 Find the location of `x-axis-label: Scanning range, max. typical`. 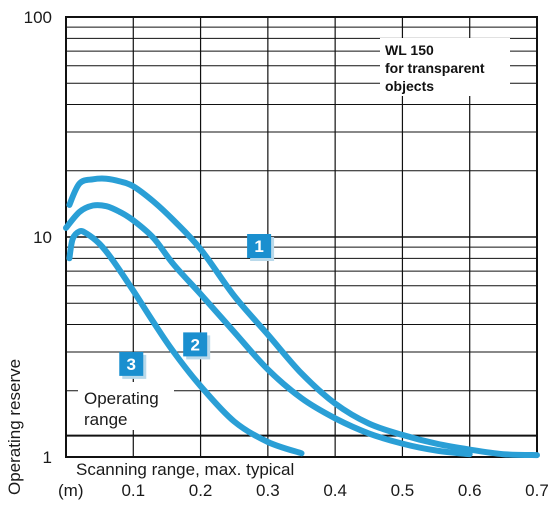

x-axis-label: Scanning range, max. typical is located at coordinates (185, 469).